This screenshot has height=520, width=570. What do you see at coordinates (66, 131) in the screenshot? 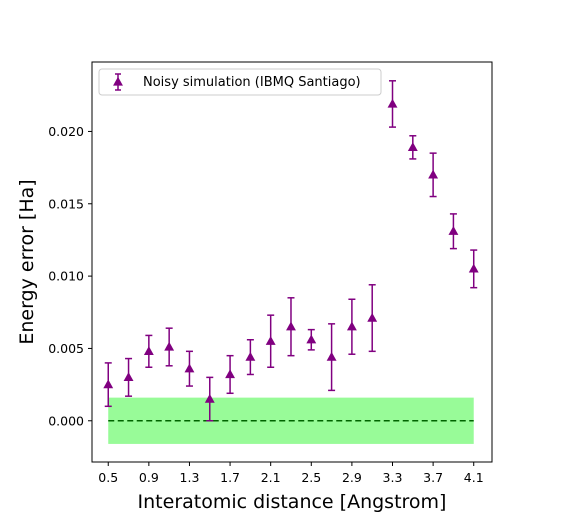
I see `y-tick-label: 0.020` at bounding box center [66, 131].